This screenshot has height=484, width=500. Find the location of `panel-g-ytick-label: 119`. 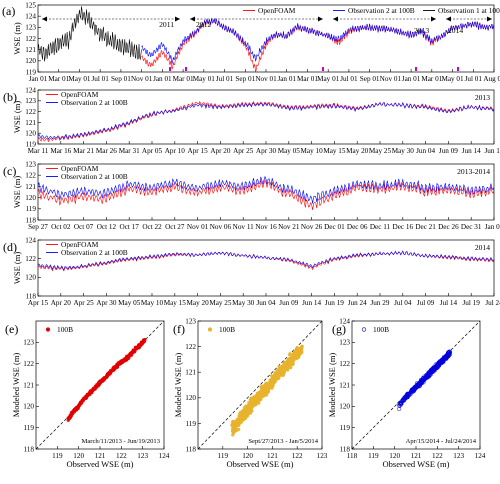

panel-g-ytick-label: 119 is located at coordinates (344, 428).